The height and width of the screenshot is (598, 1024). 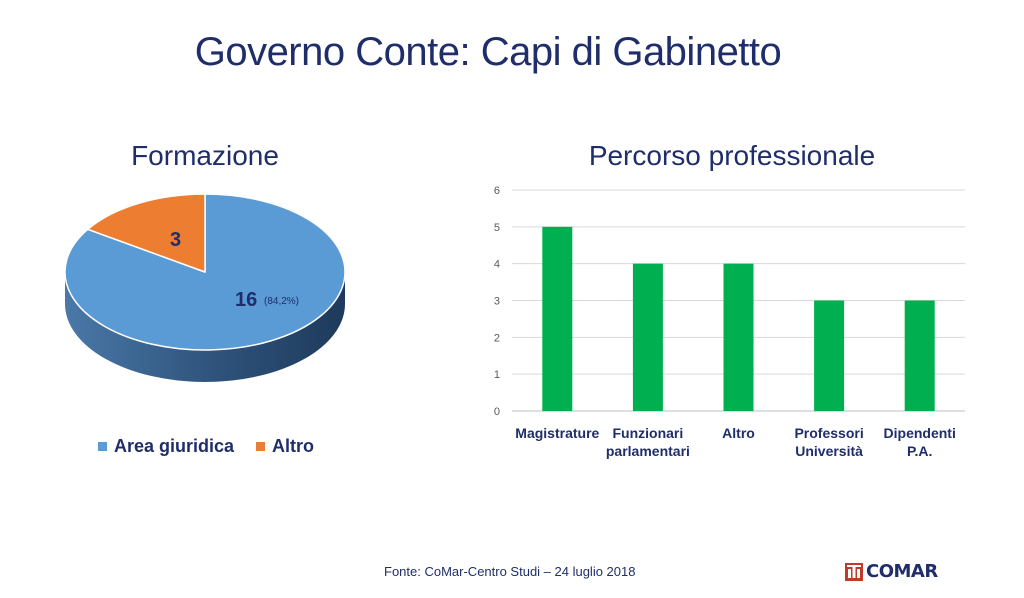 I want to click on comar-logo-icon, so click(x=854, y=571).